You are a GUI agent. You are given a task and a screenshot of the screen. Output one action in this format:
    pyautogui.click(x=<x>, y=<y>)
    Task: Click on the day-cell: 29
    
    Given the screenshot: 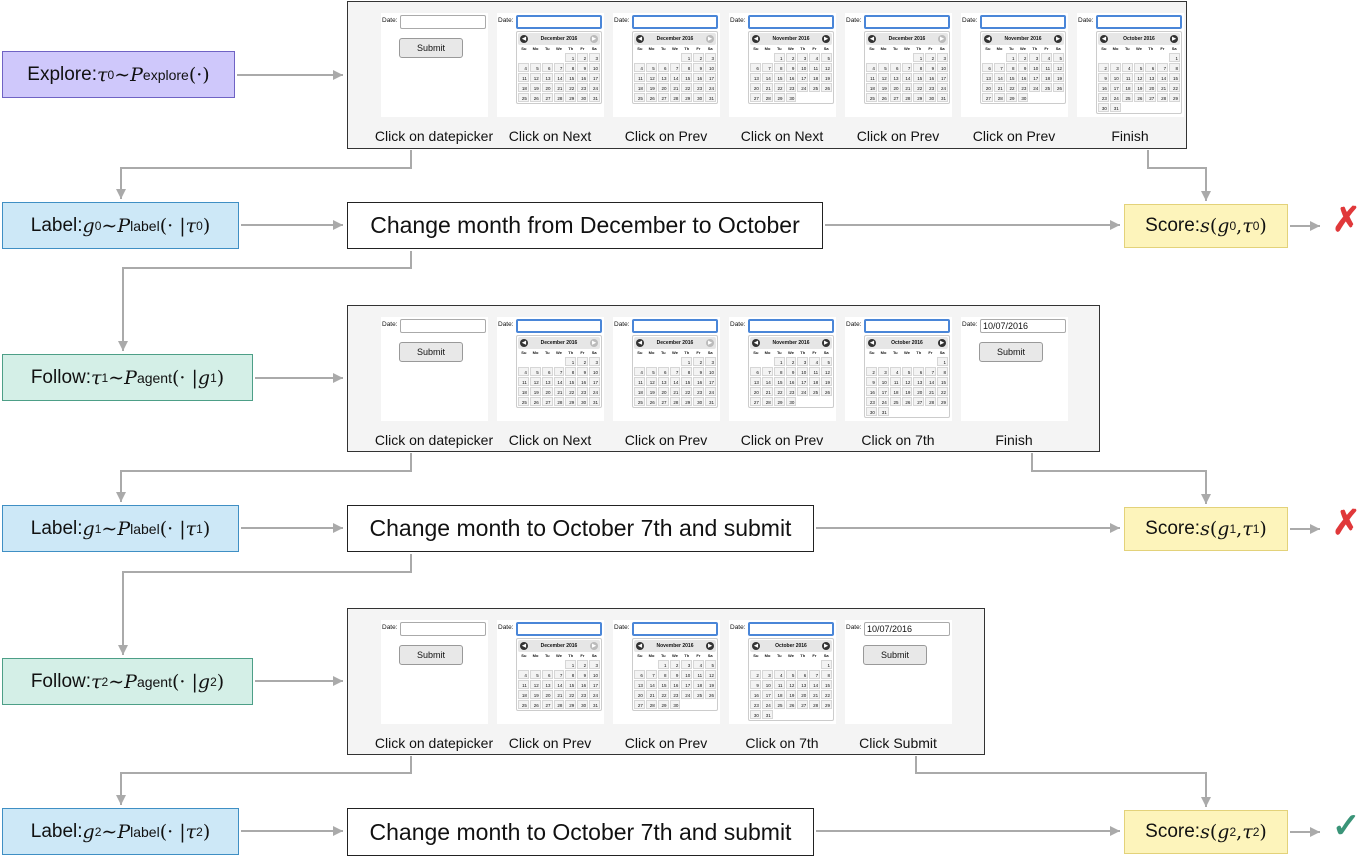 What is the action you would take?
    pyautogui.click(x=919, y=97)
    